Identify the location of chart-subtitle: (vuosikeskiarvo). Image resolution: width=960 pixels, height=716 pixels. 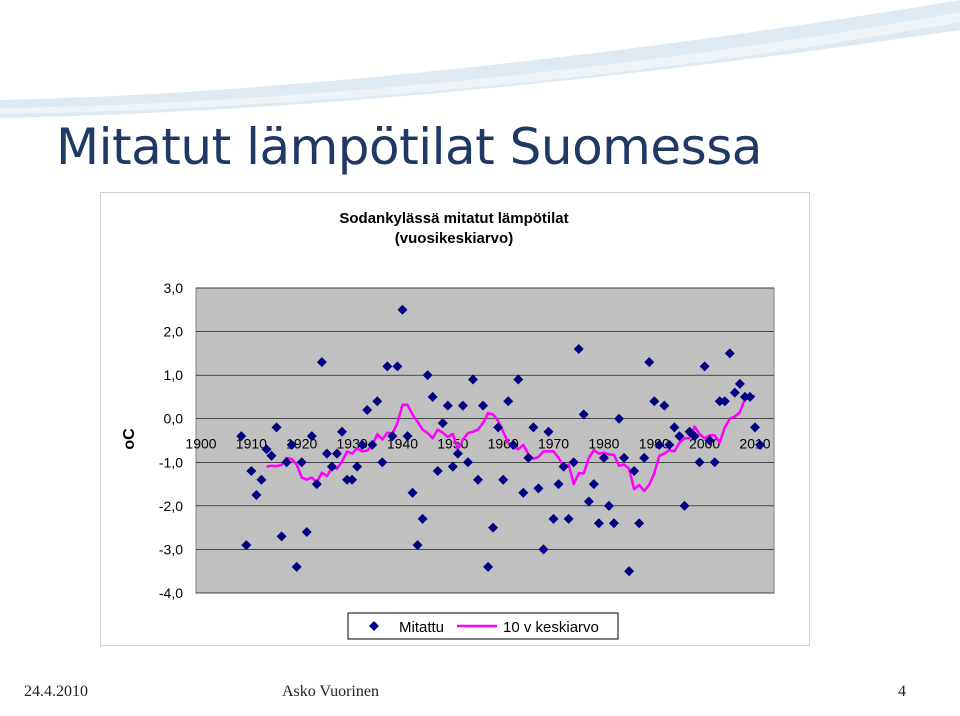
(454, 238).